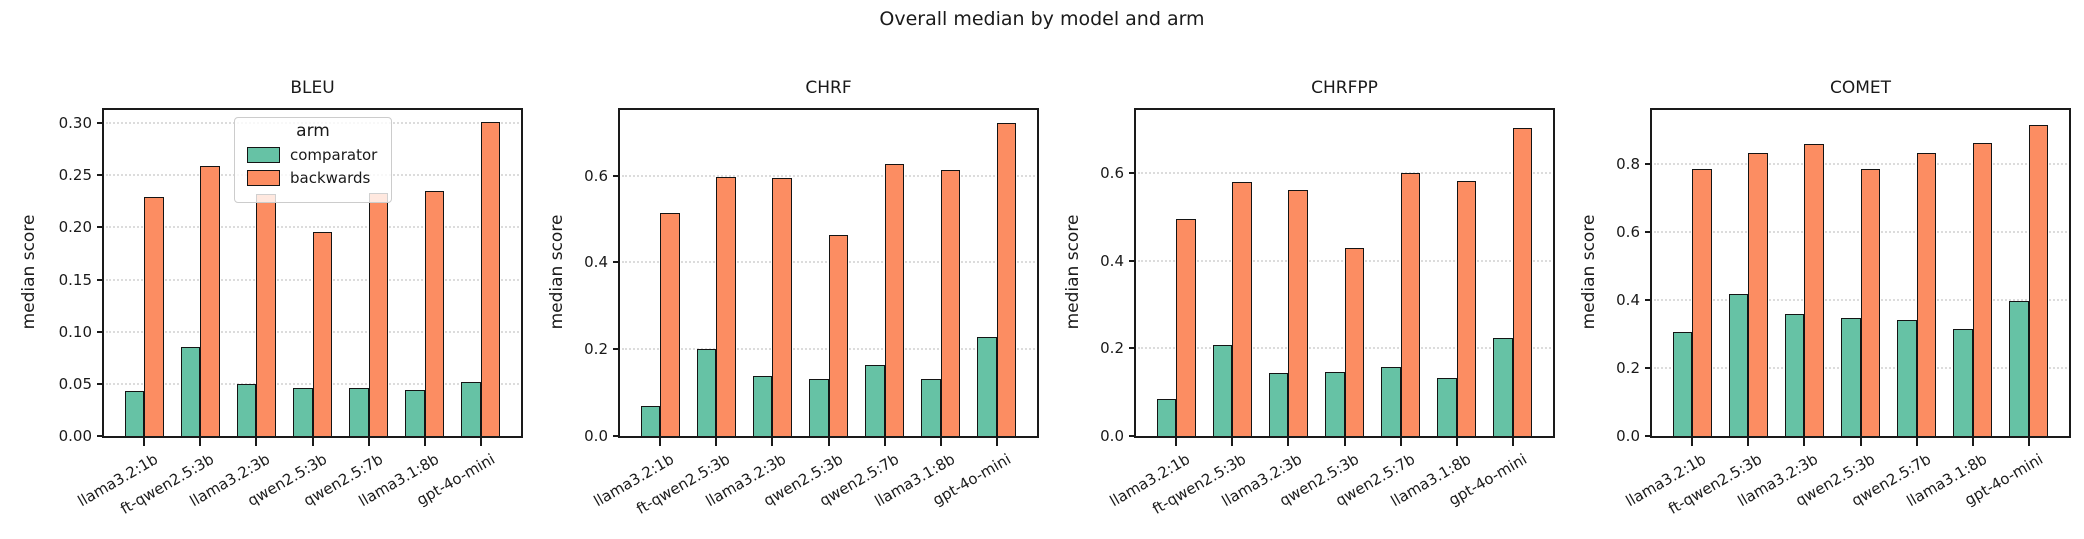  Describe the element at coordinates (263, 178) in the screenshot. I see `backwards-swatch` at that location.